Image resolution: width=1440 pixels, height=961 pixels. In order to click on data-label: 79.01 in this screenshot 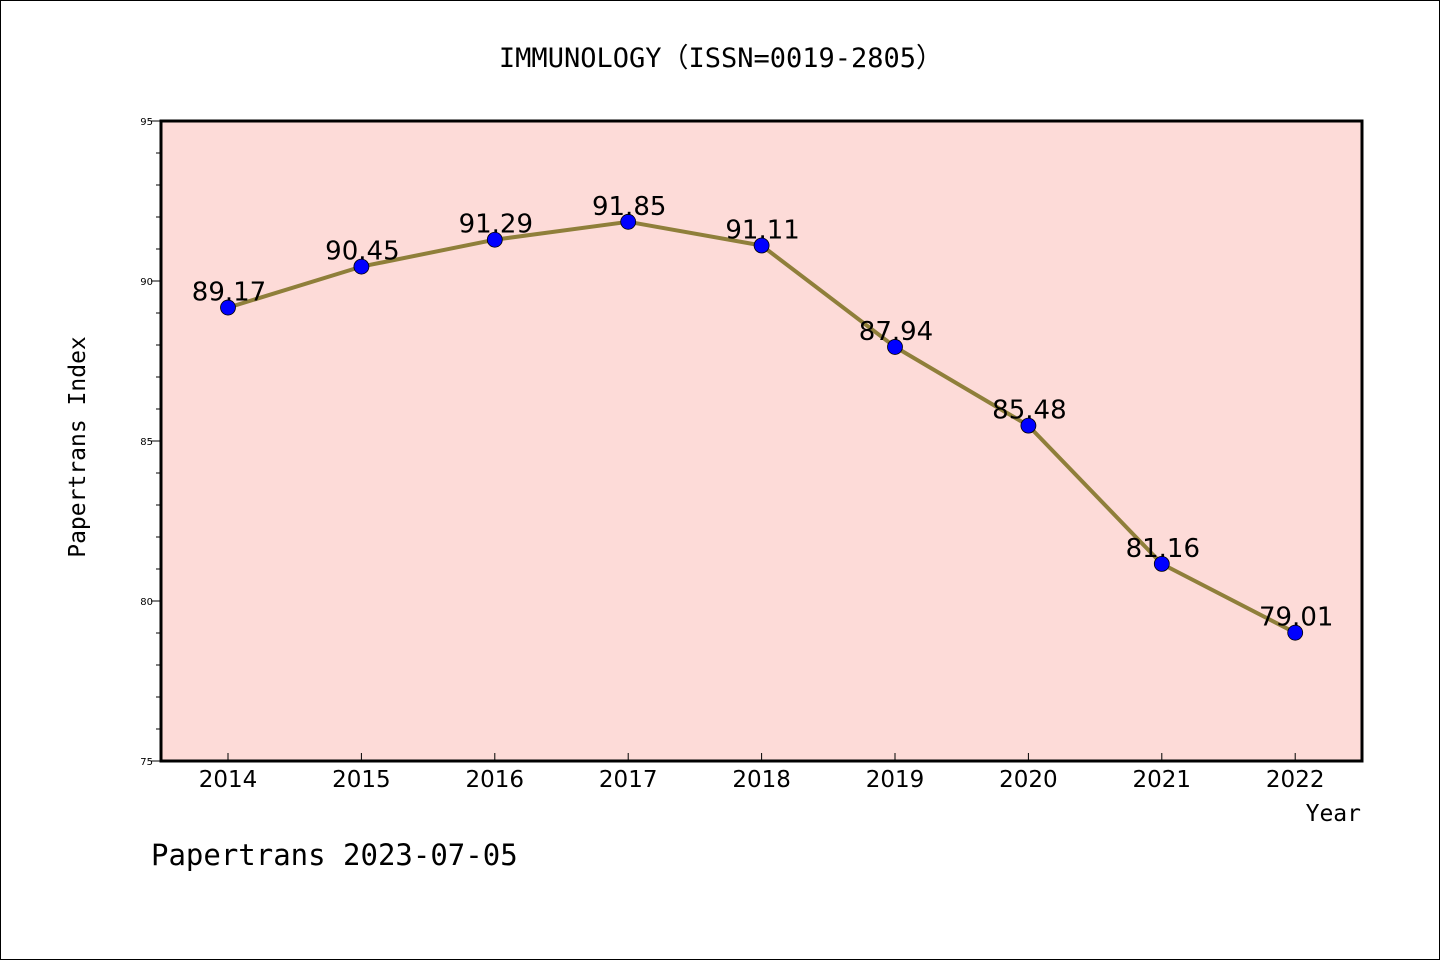, I will do `click(1296, 618)`.